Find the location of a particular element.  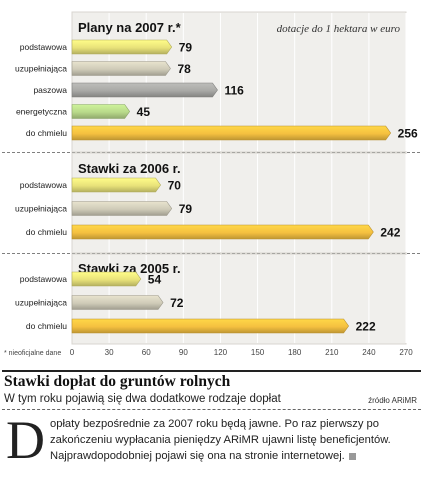

header-rule is located at coordinates (211, 371).